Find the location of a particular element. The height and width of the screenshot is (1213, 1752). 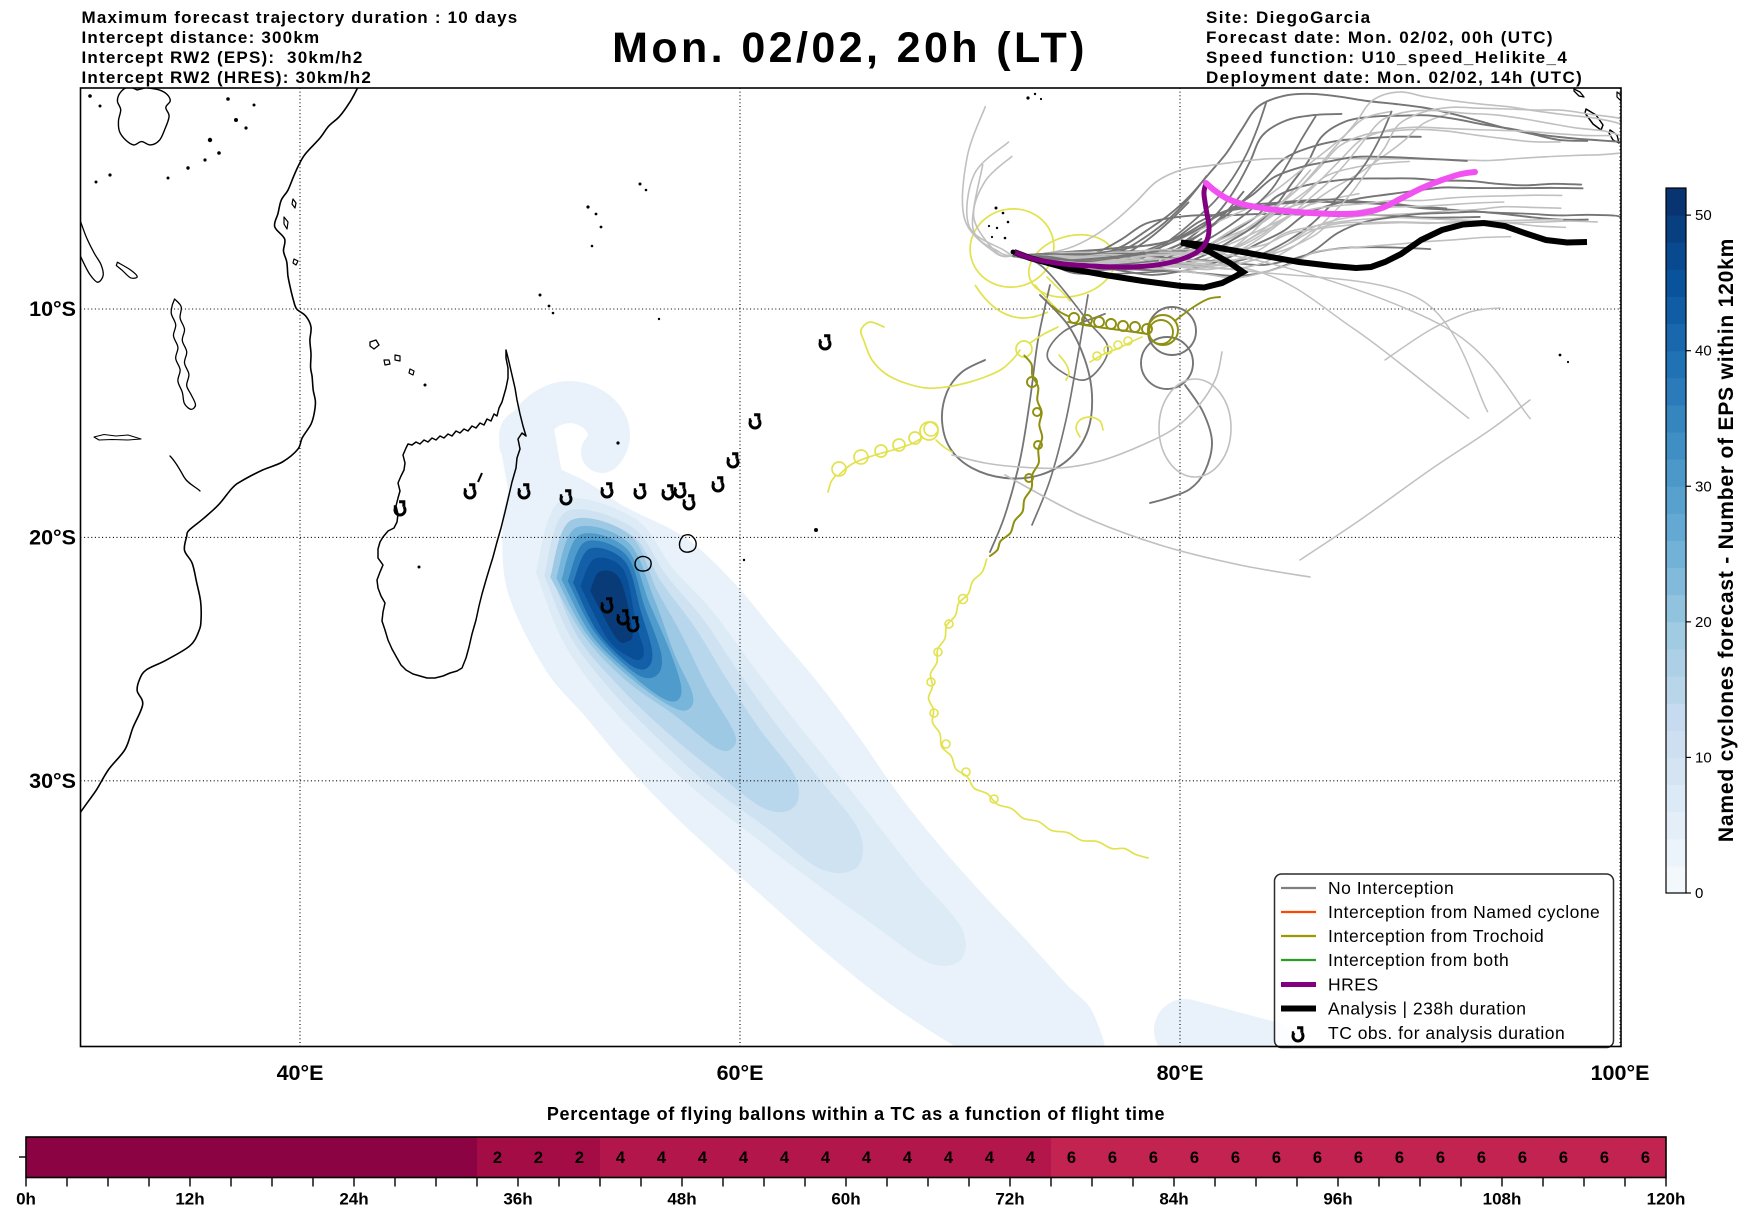

svg-text:Forecast date: Mon. 02/02, 00h: Forecast date: Mon. 02/02, 00h (UTC) is located at coordinates (1380, 37).